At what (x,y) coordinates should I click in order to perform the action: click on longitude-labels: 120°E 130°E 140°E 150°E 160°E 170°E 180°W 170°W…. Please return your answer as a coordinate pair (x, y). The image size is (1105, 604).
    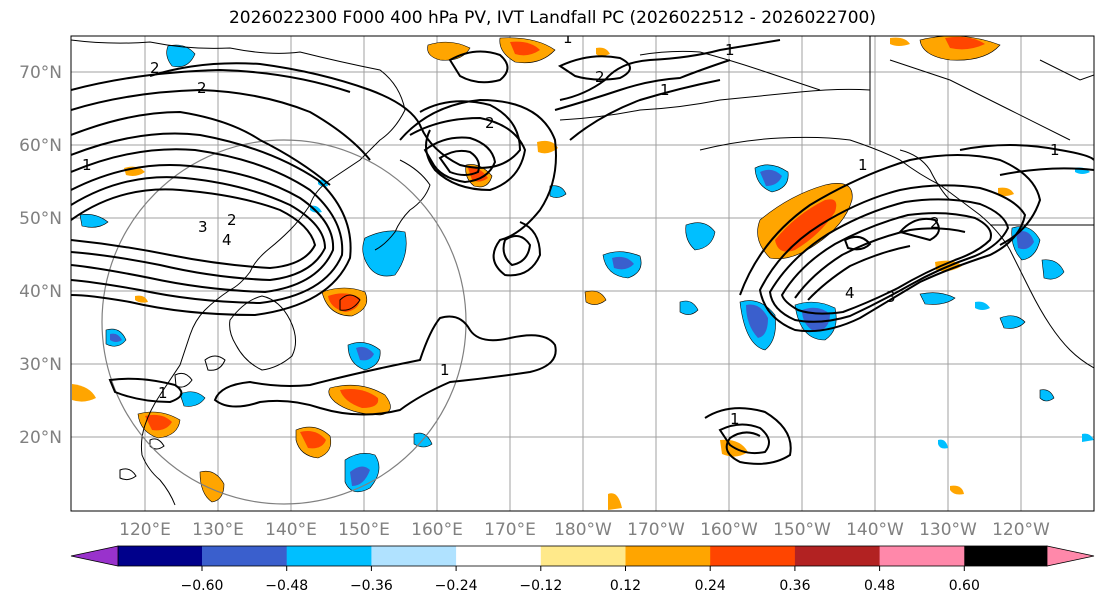
    Looking at the image, I should click on (584, 530).